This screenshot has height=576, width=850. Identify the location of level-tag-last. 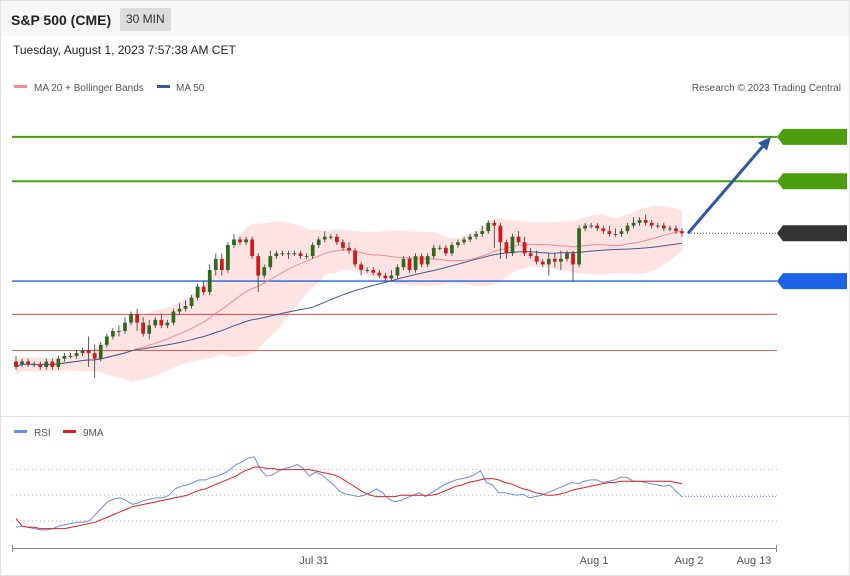
(812, 233).